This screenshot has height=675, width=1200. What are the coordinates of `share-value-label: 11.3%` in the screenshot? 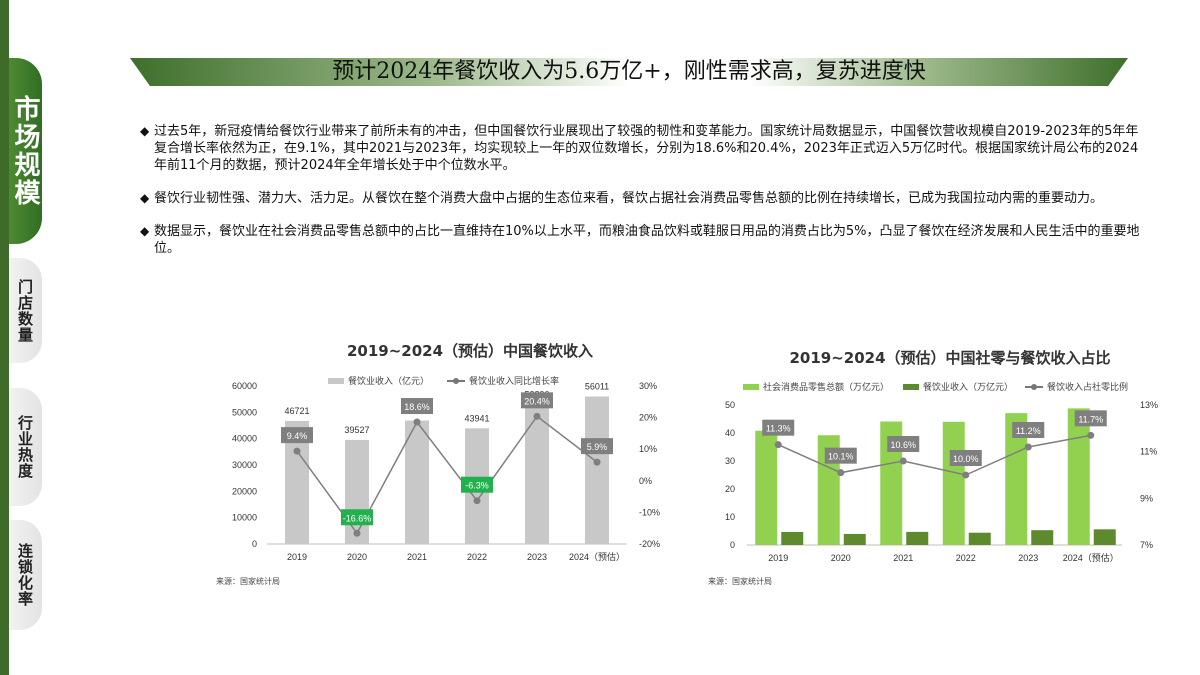 It's located at (778, 429).